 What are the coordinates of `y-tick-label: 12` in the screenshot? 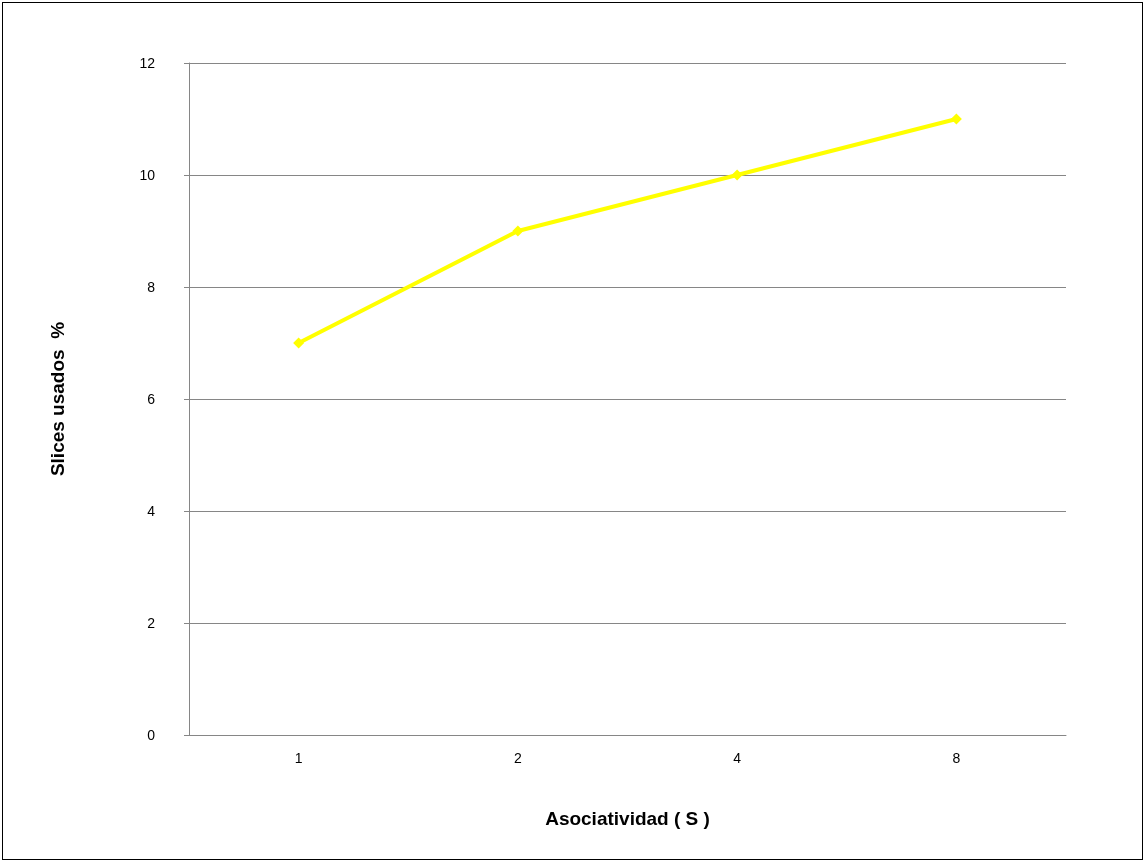 It's located at (147, 63).